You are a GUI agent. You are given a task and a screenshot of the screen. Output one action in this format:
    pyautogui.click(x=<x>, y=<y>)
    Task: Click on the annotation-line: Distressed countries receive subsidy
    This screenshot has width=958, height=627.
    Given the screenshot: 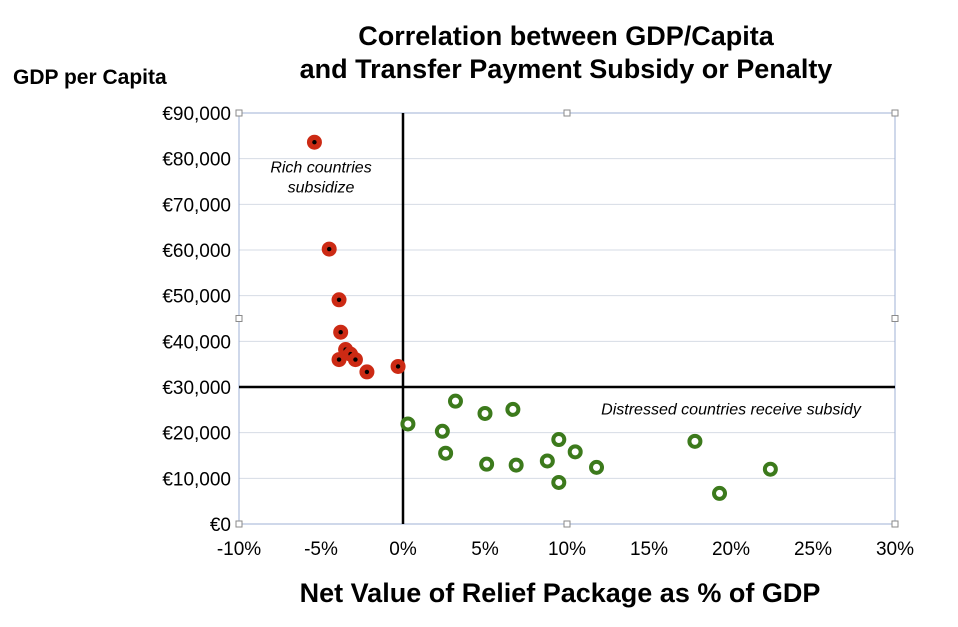 What is the action you would take?
    pyautogui.click(x=731, y=409)
    